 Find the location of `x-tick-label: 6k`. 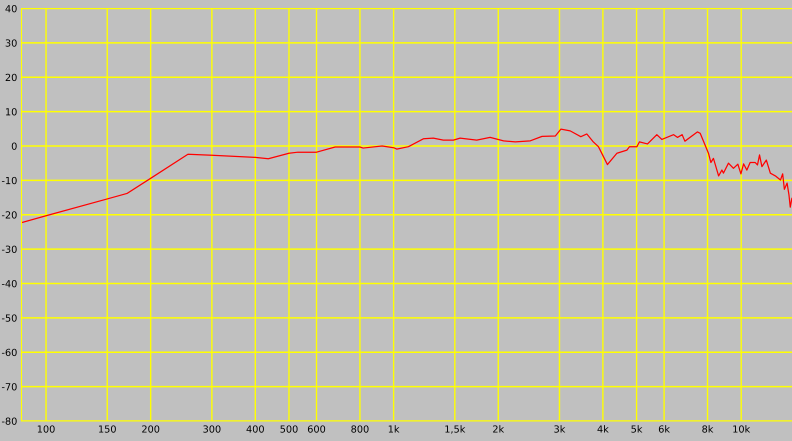

x-tick-label: 6k is located at coordinates (664, 429).